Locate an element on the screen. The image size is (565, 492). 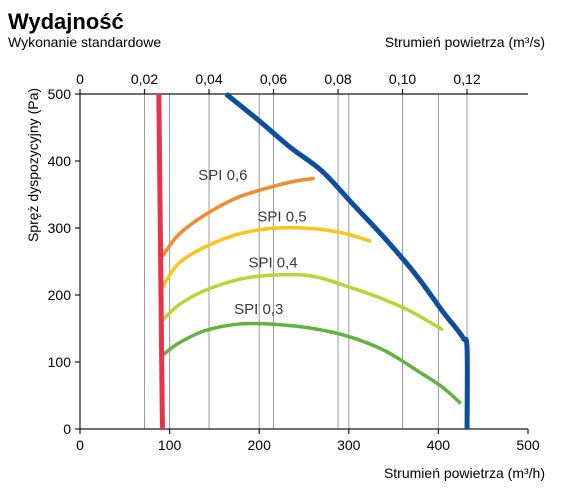
y-tick-label: 0 is located at coordinates (67, 429).